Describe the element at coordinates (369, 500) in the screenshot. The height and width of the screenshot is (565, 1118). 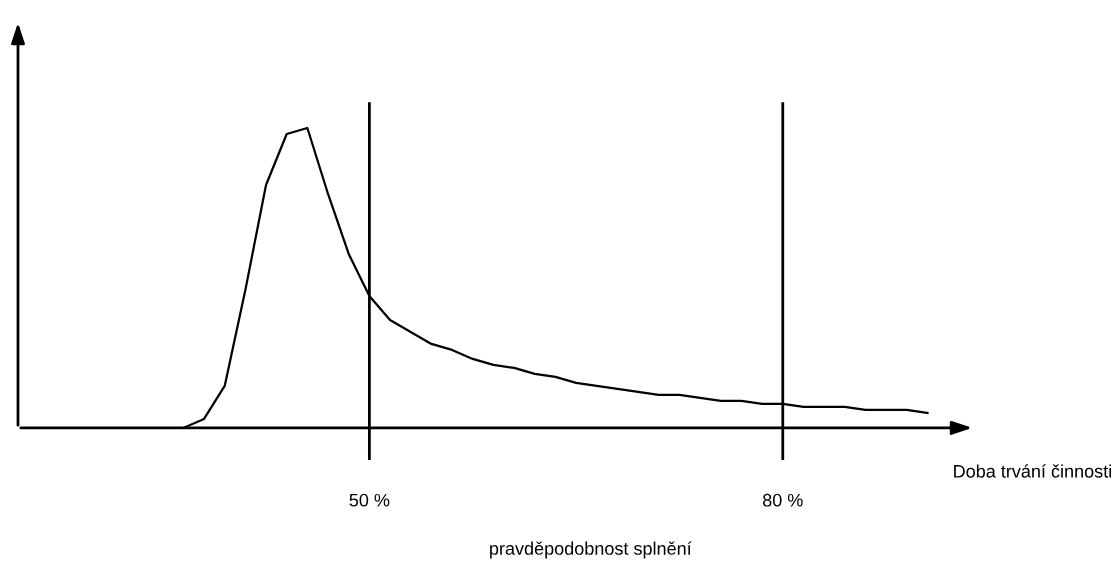
I see `x-tick-label: 50 %` at that location.